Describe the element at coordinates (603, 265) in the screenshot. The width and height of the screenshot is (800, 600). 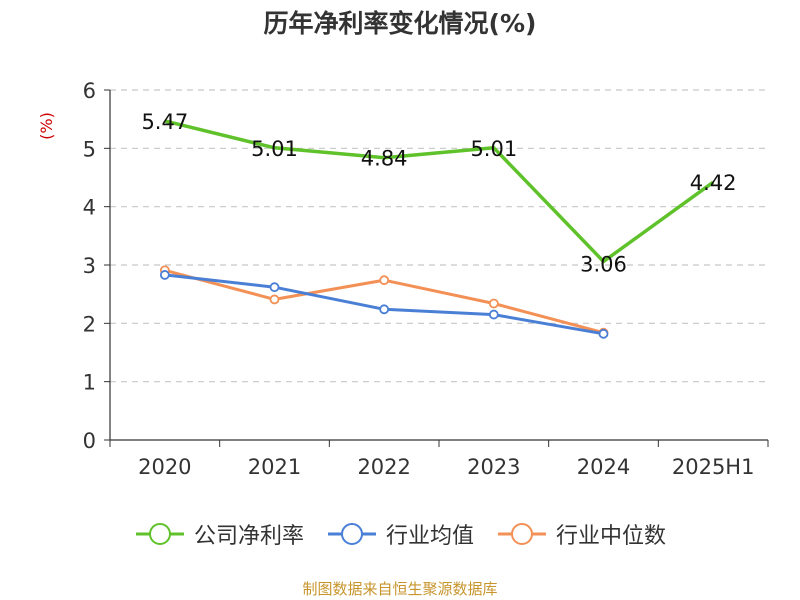
I see `data-label: 3.06` at that location.